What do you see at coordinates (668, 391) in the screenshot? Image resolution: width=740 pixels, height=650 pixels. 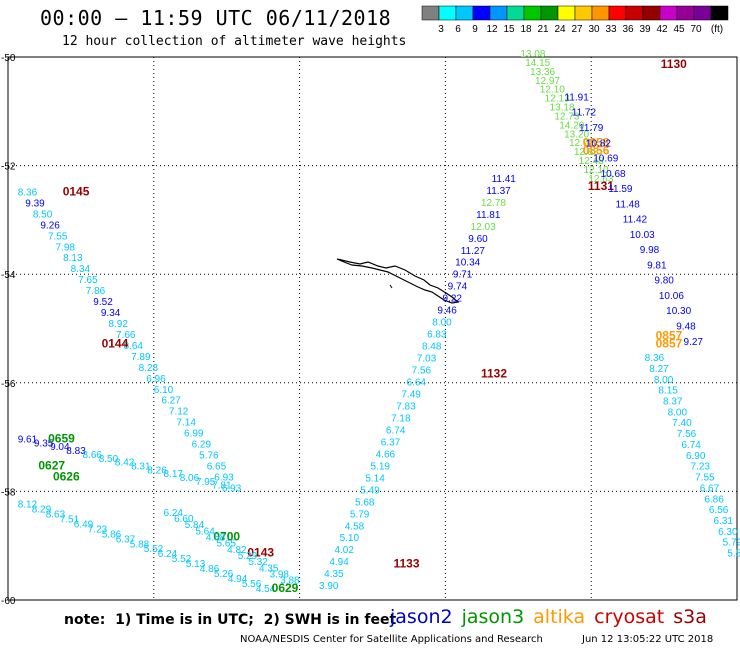 I see `swh-value: 8.15` at bounding box center [668, 391].